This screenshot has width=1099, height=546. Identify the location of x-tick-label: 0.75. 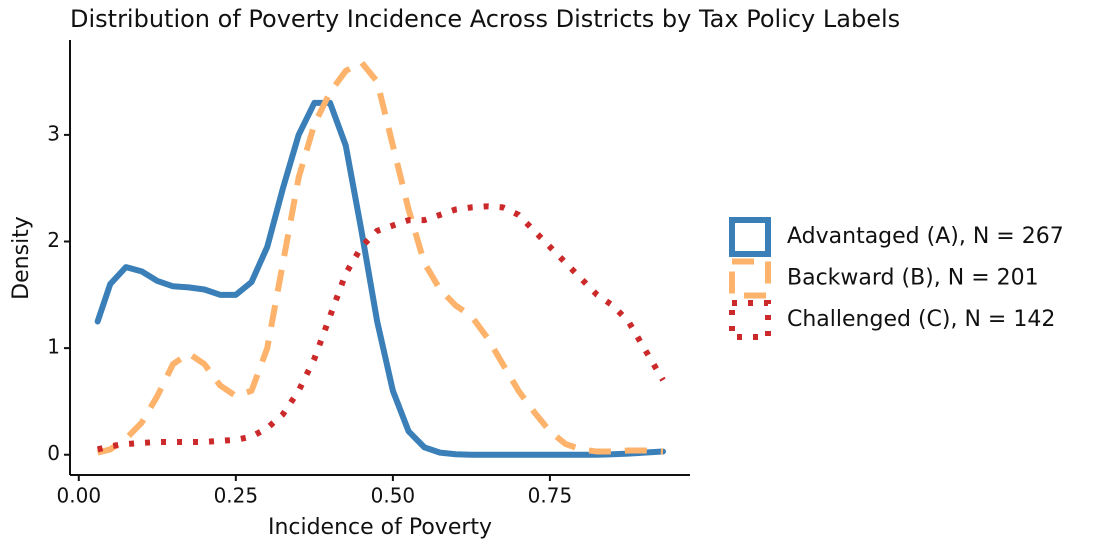
(550, 496).